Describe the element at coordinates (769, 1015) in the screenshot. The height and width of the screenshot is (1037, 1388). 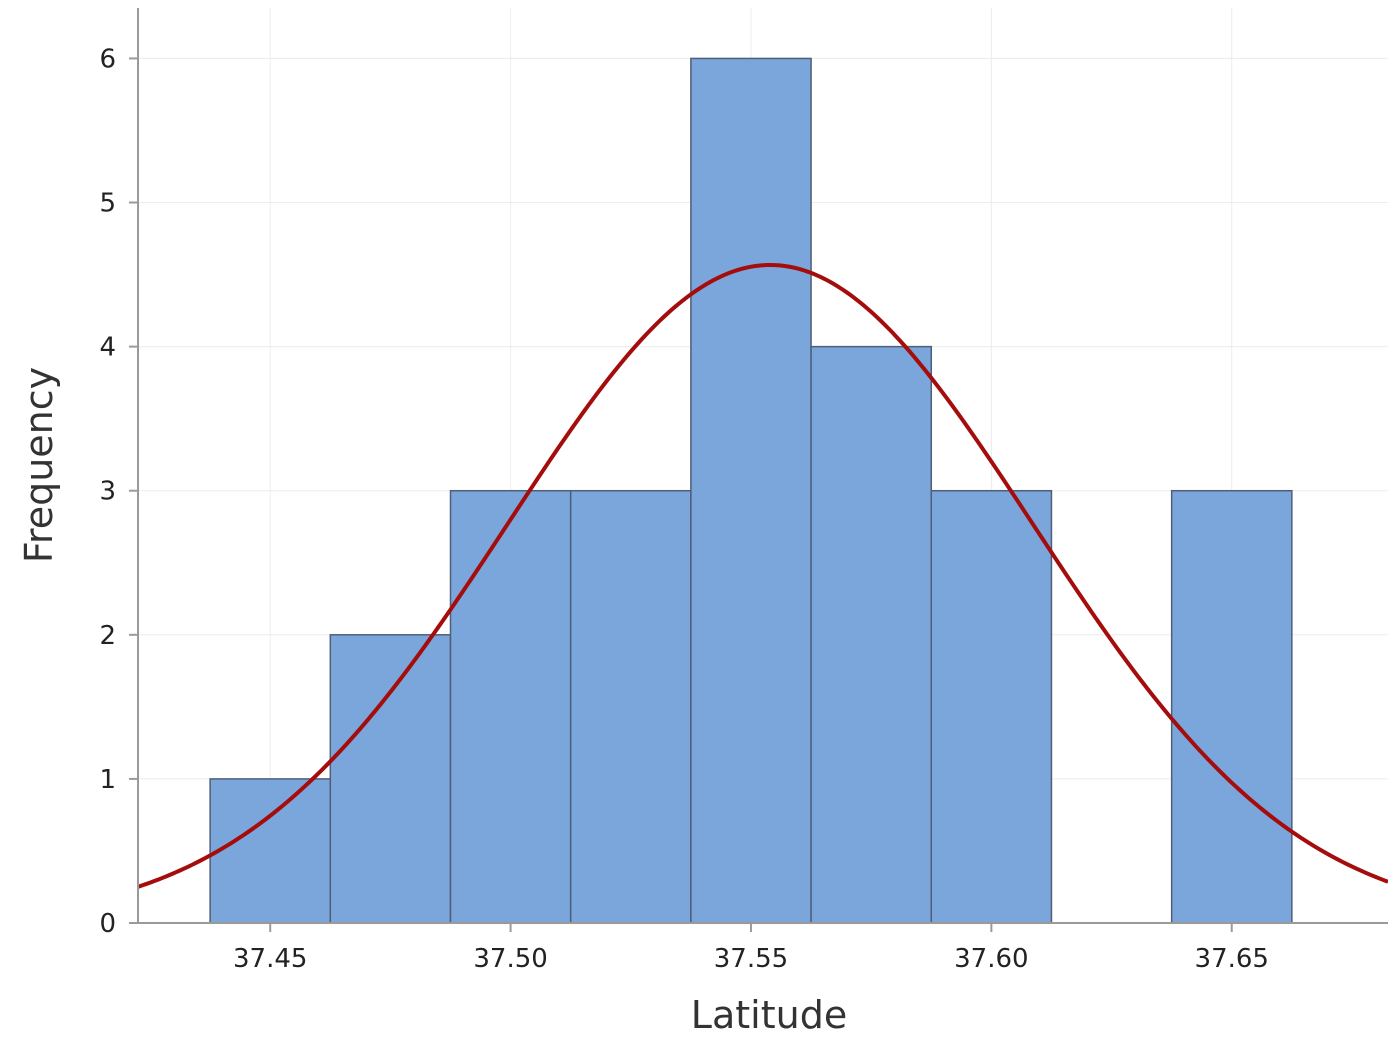
I see `x-axis-title: Latitude` at that location.